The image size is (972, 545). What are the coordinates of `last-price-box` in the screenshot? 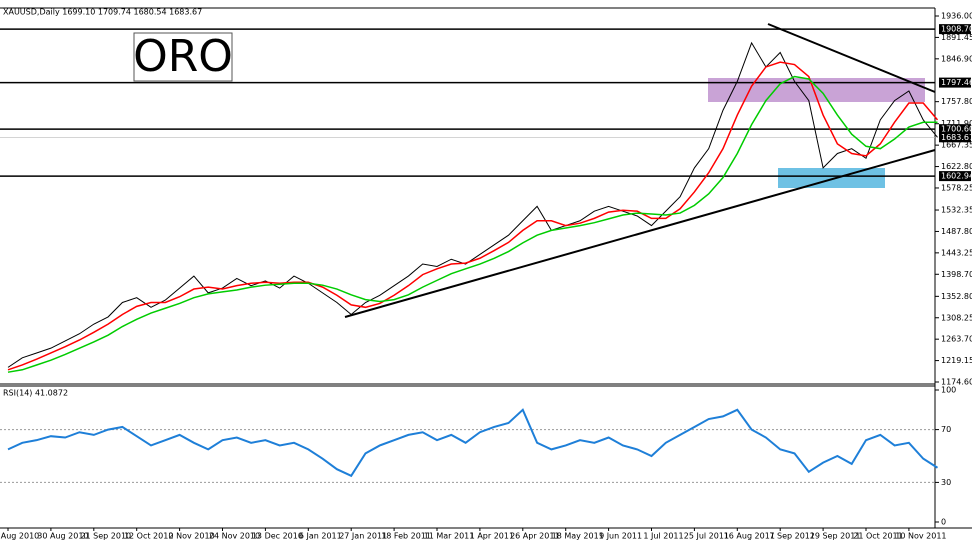 It's located at (955, 137).